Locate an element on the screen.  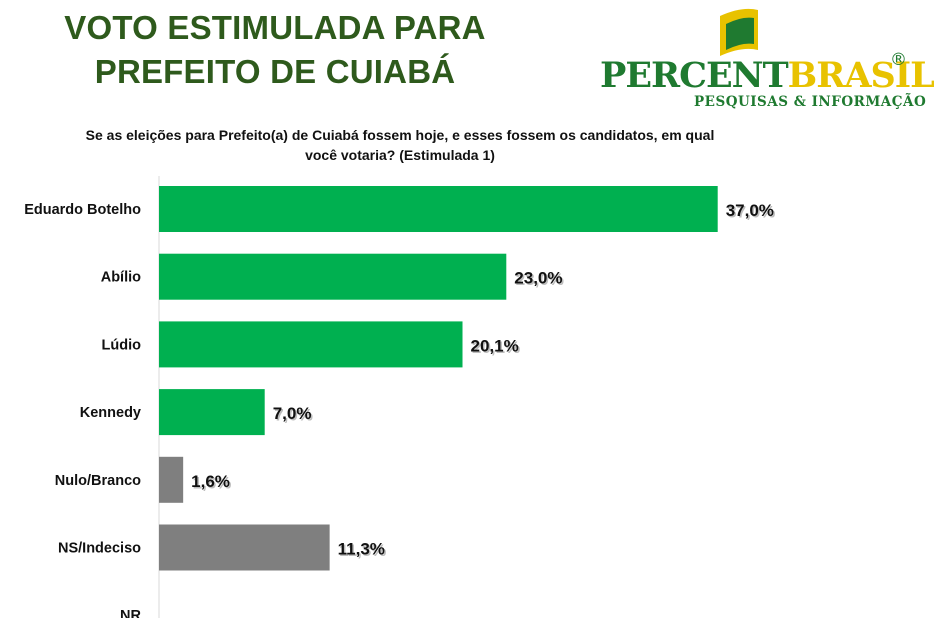
value-label-shadow-ns-indeciso: 11,3% is located at coordinates (362, 550).